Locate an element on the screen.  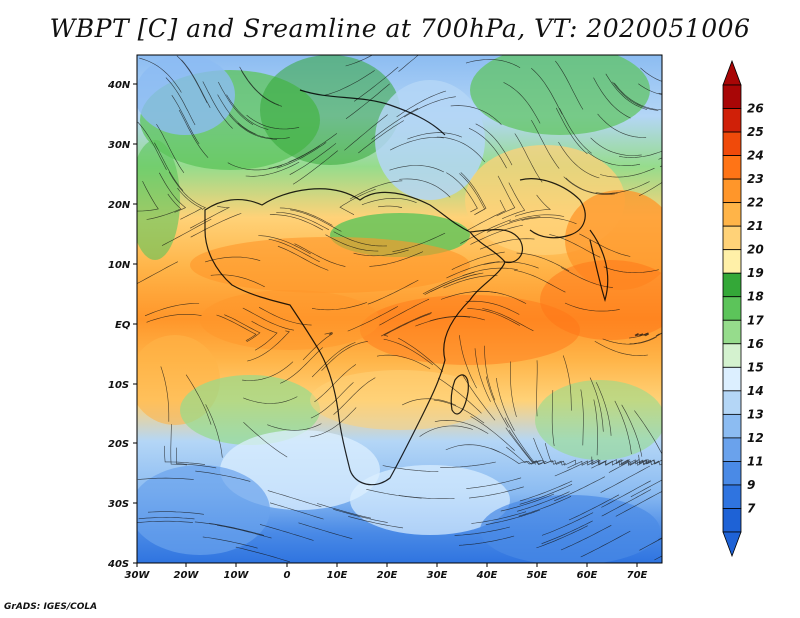
lat-label-30n: 30N is located at coordinates (119, 145).